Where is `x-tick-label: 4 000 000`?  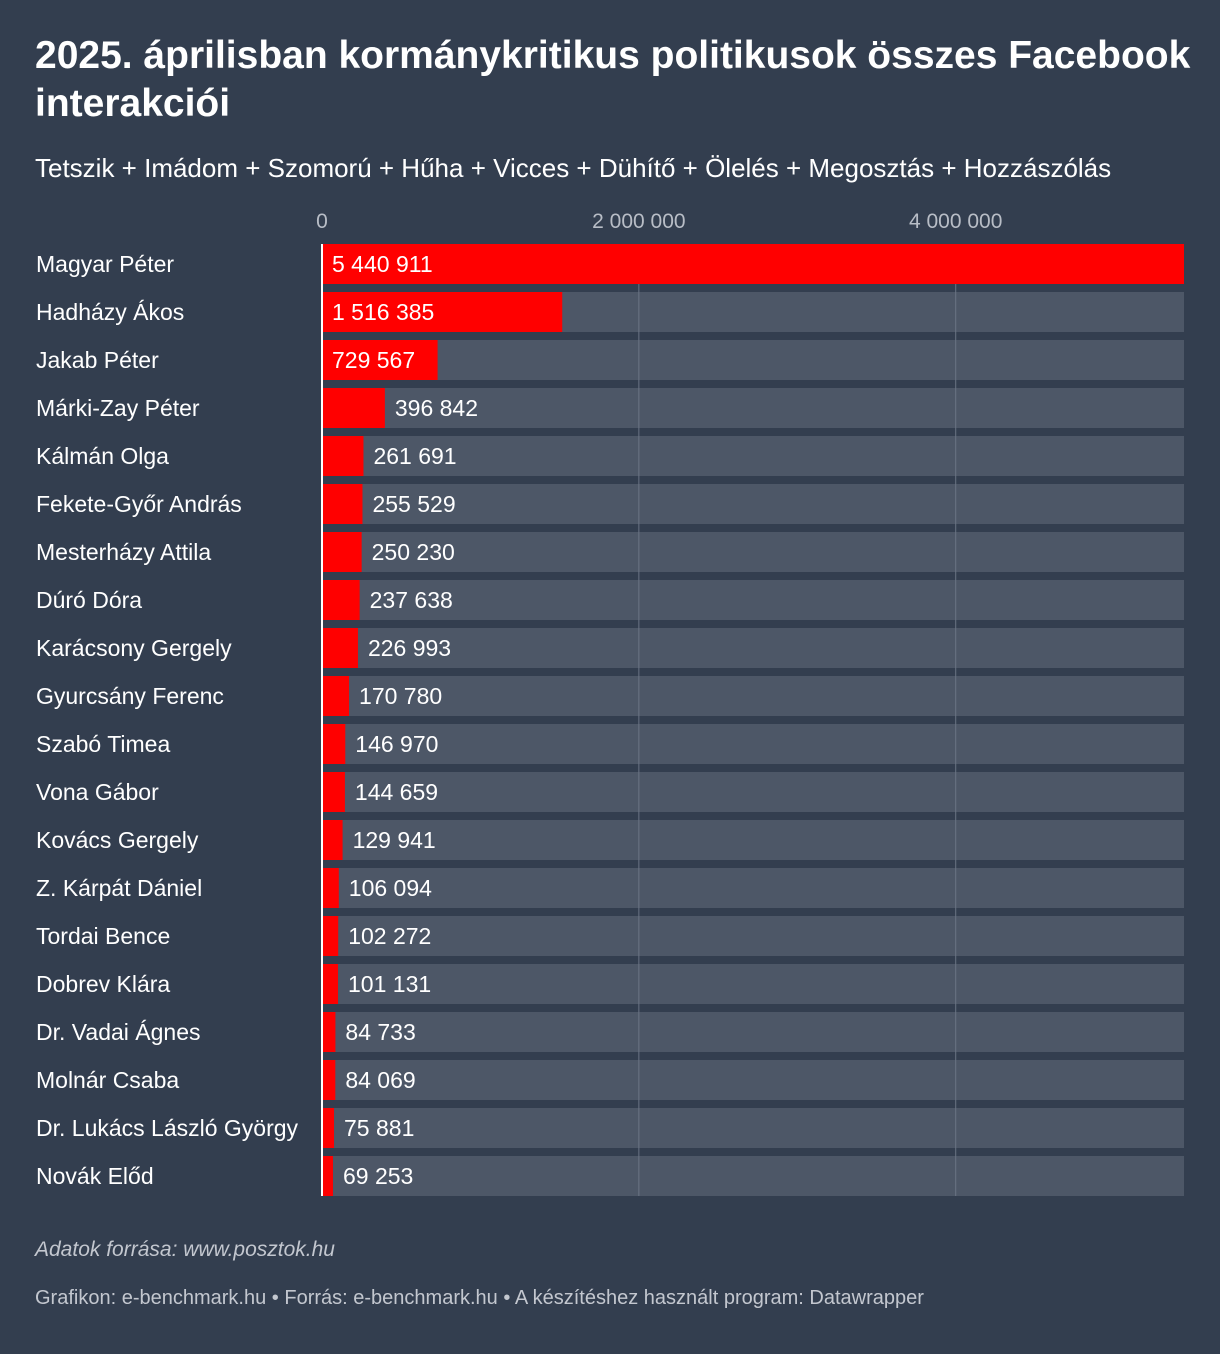 x-tick-label: 4 000 000 is located at coordinates (955, 221).